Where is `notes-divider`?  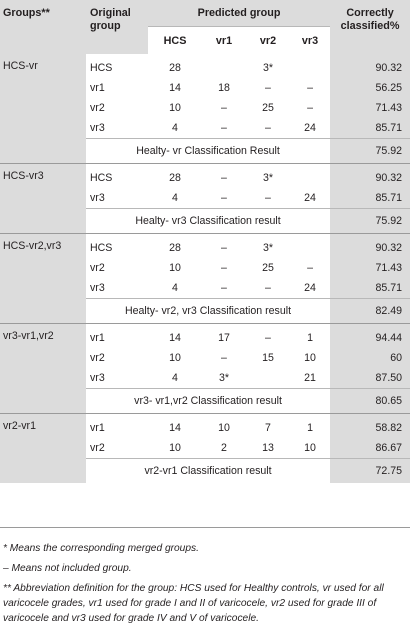 notes-divider is located at coordinates (205, 527).